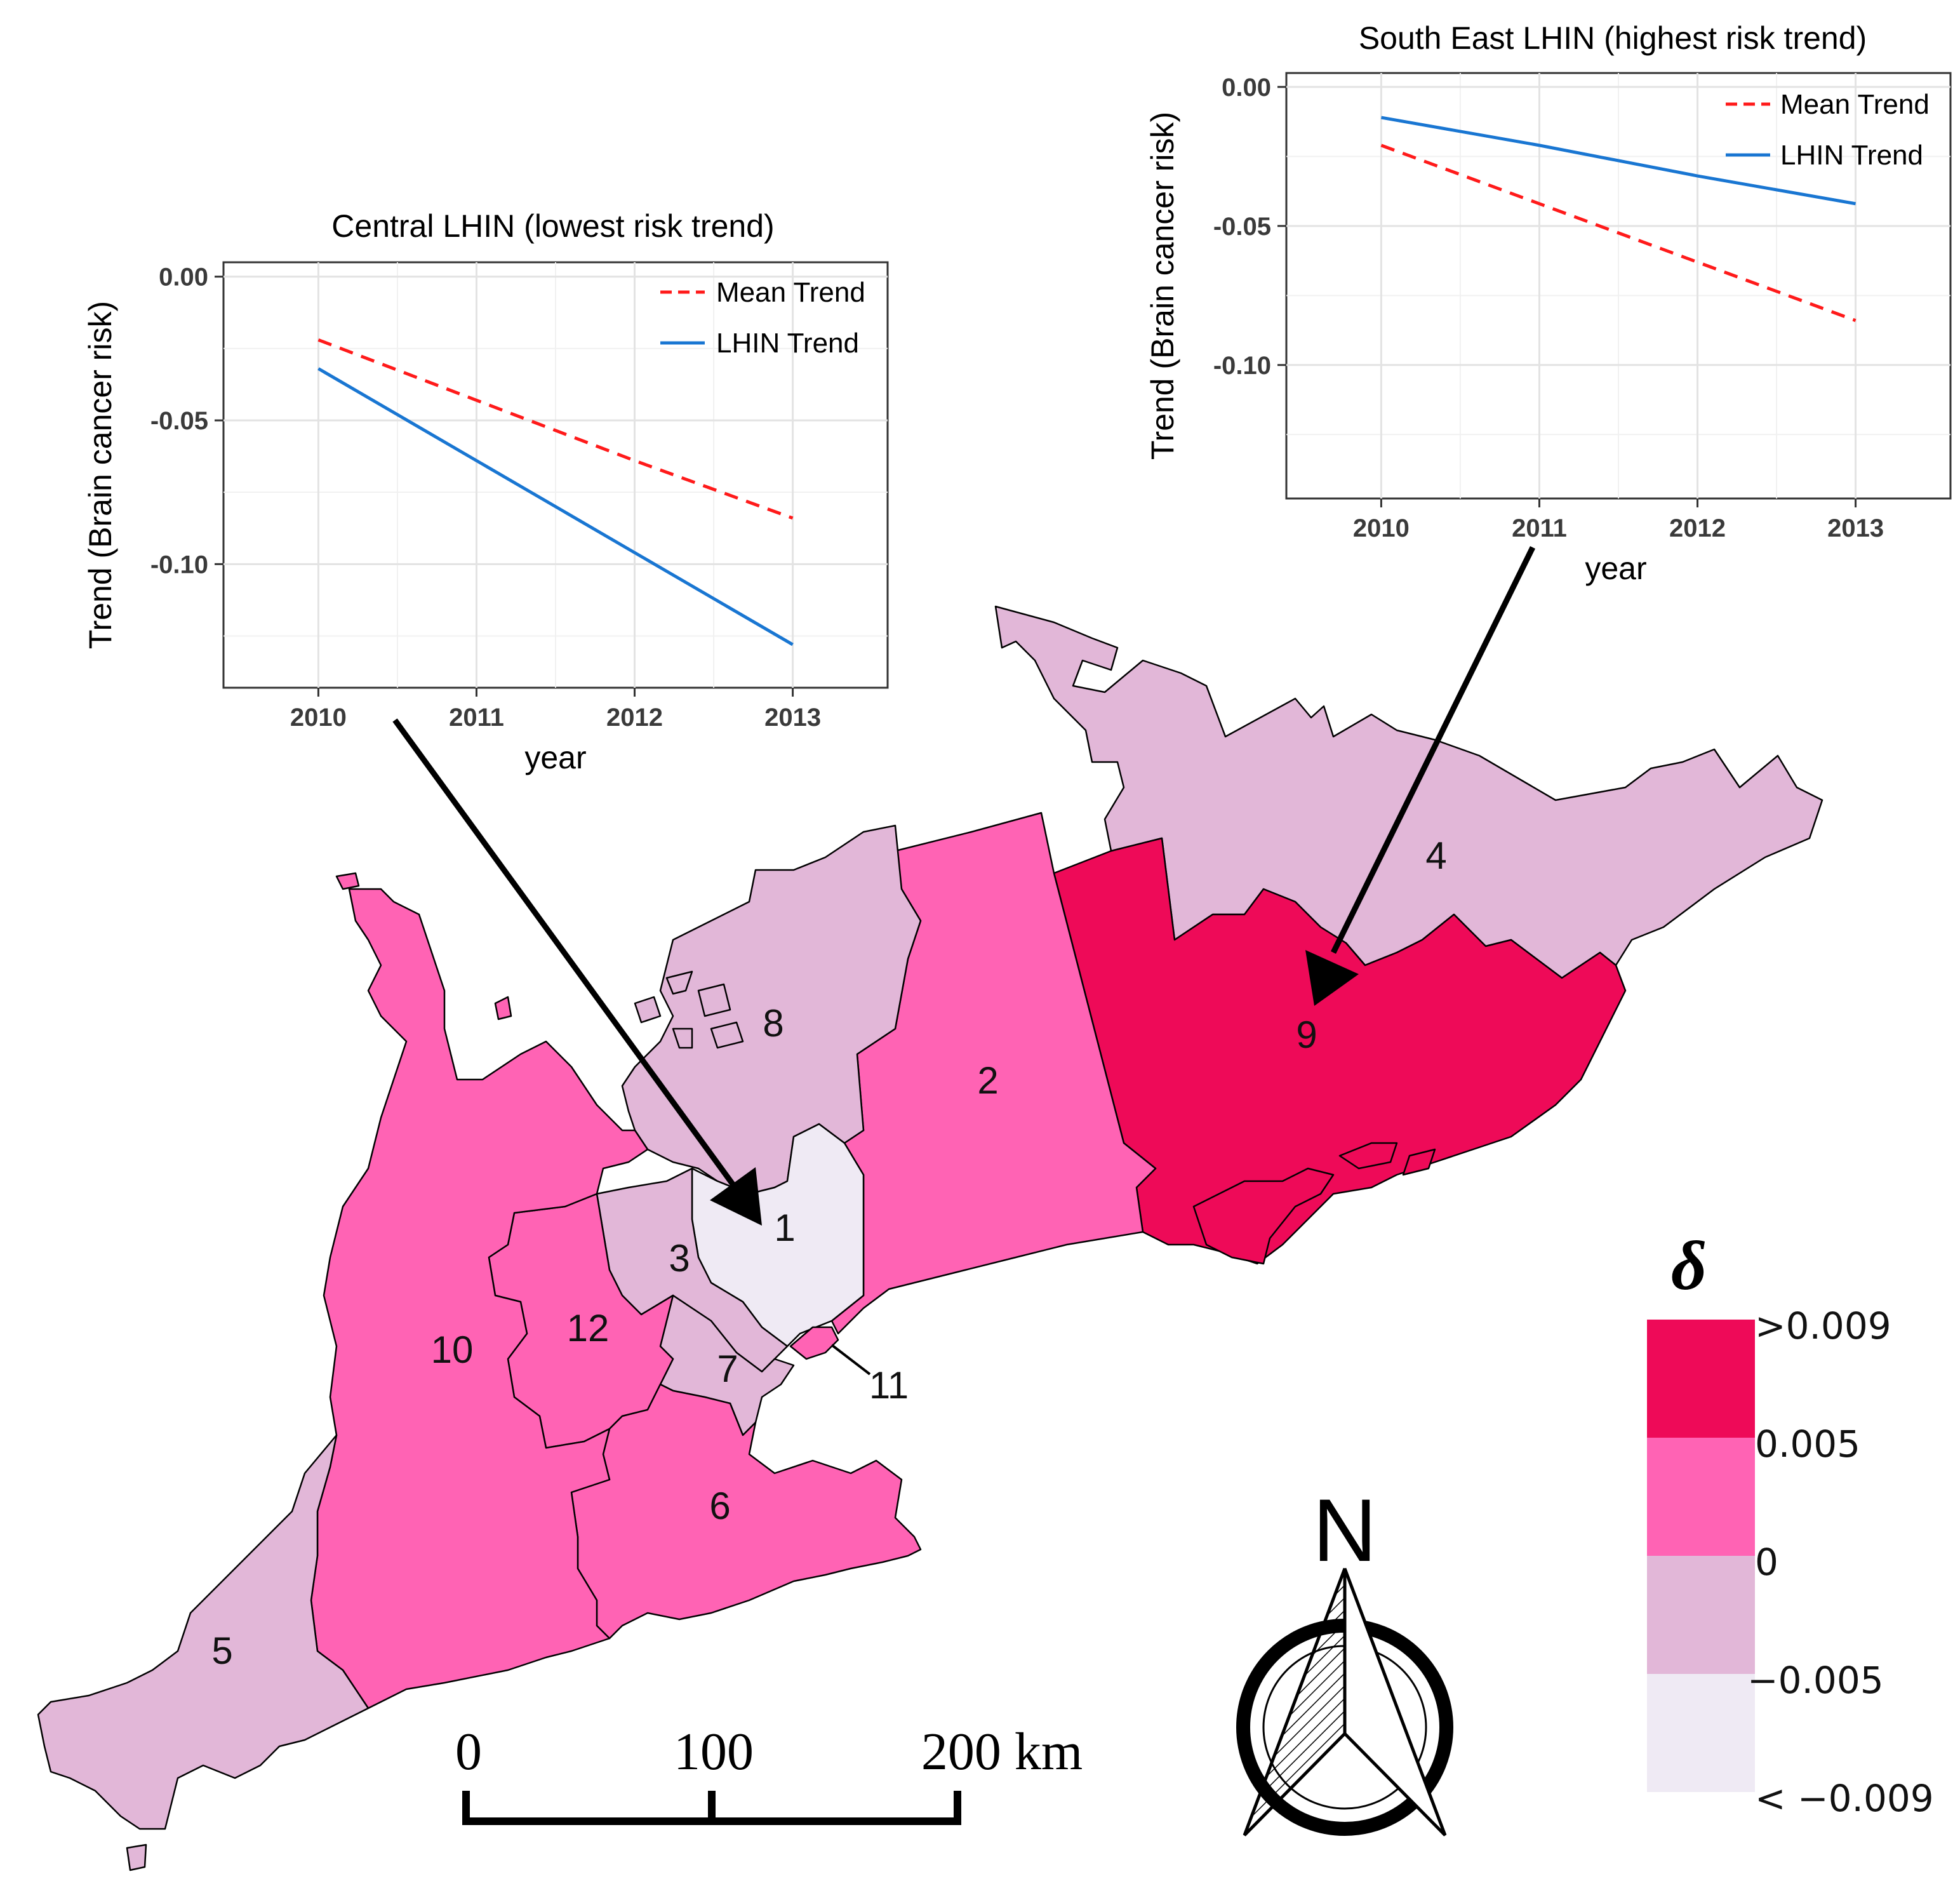 This screenshot has height=1900, width=1960. Describe the element at coordinates (1613, 38) in the screenshot. I see `chart-title: South East LHIN (highest risk trend)` at that location.